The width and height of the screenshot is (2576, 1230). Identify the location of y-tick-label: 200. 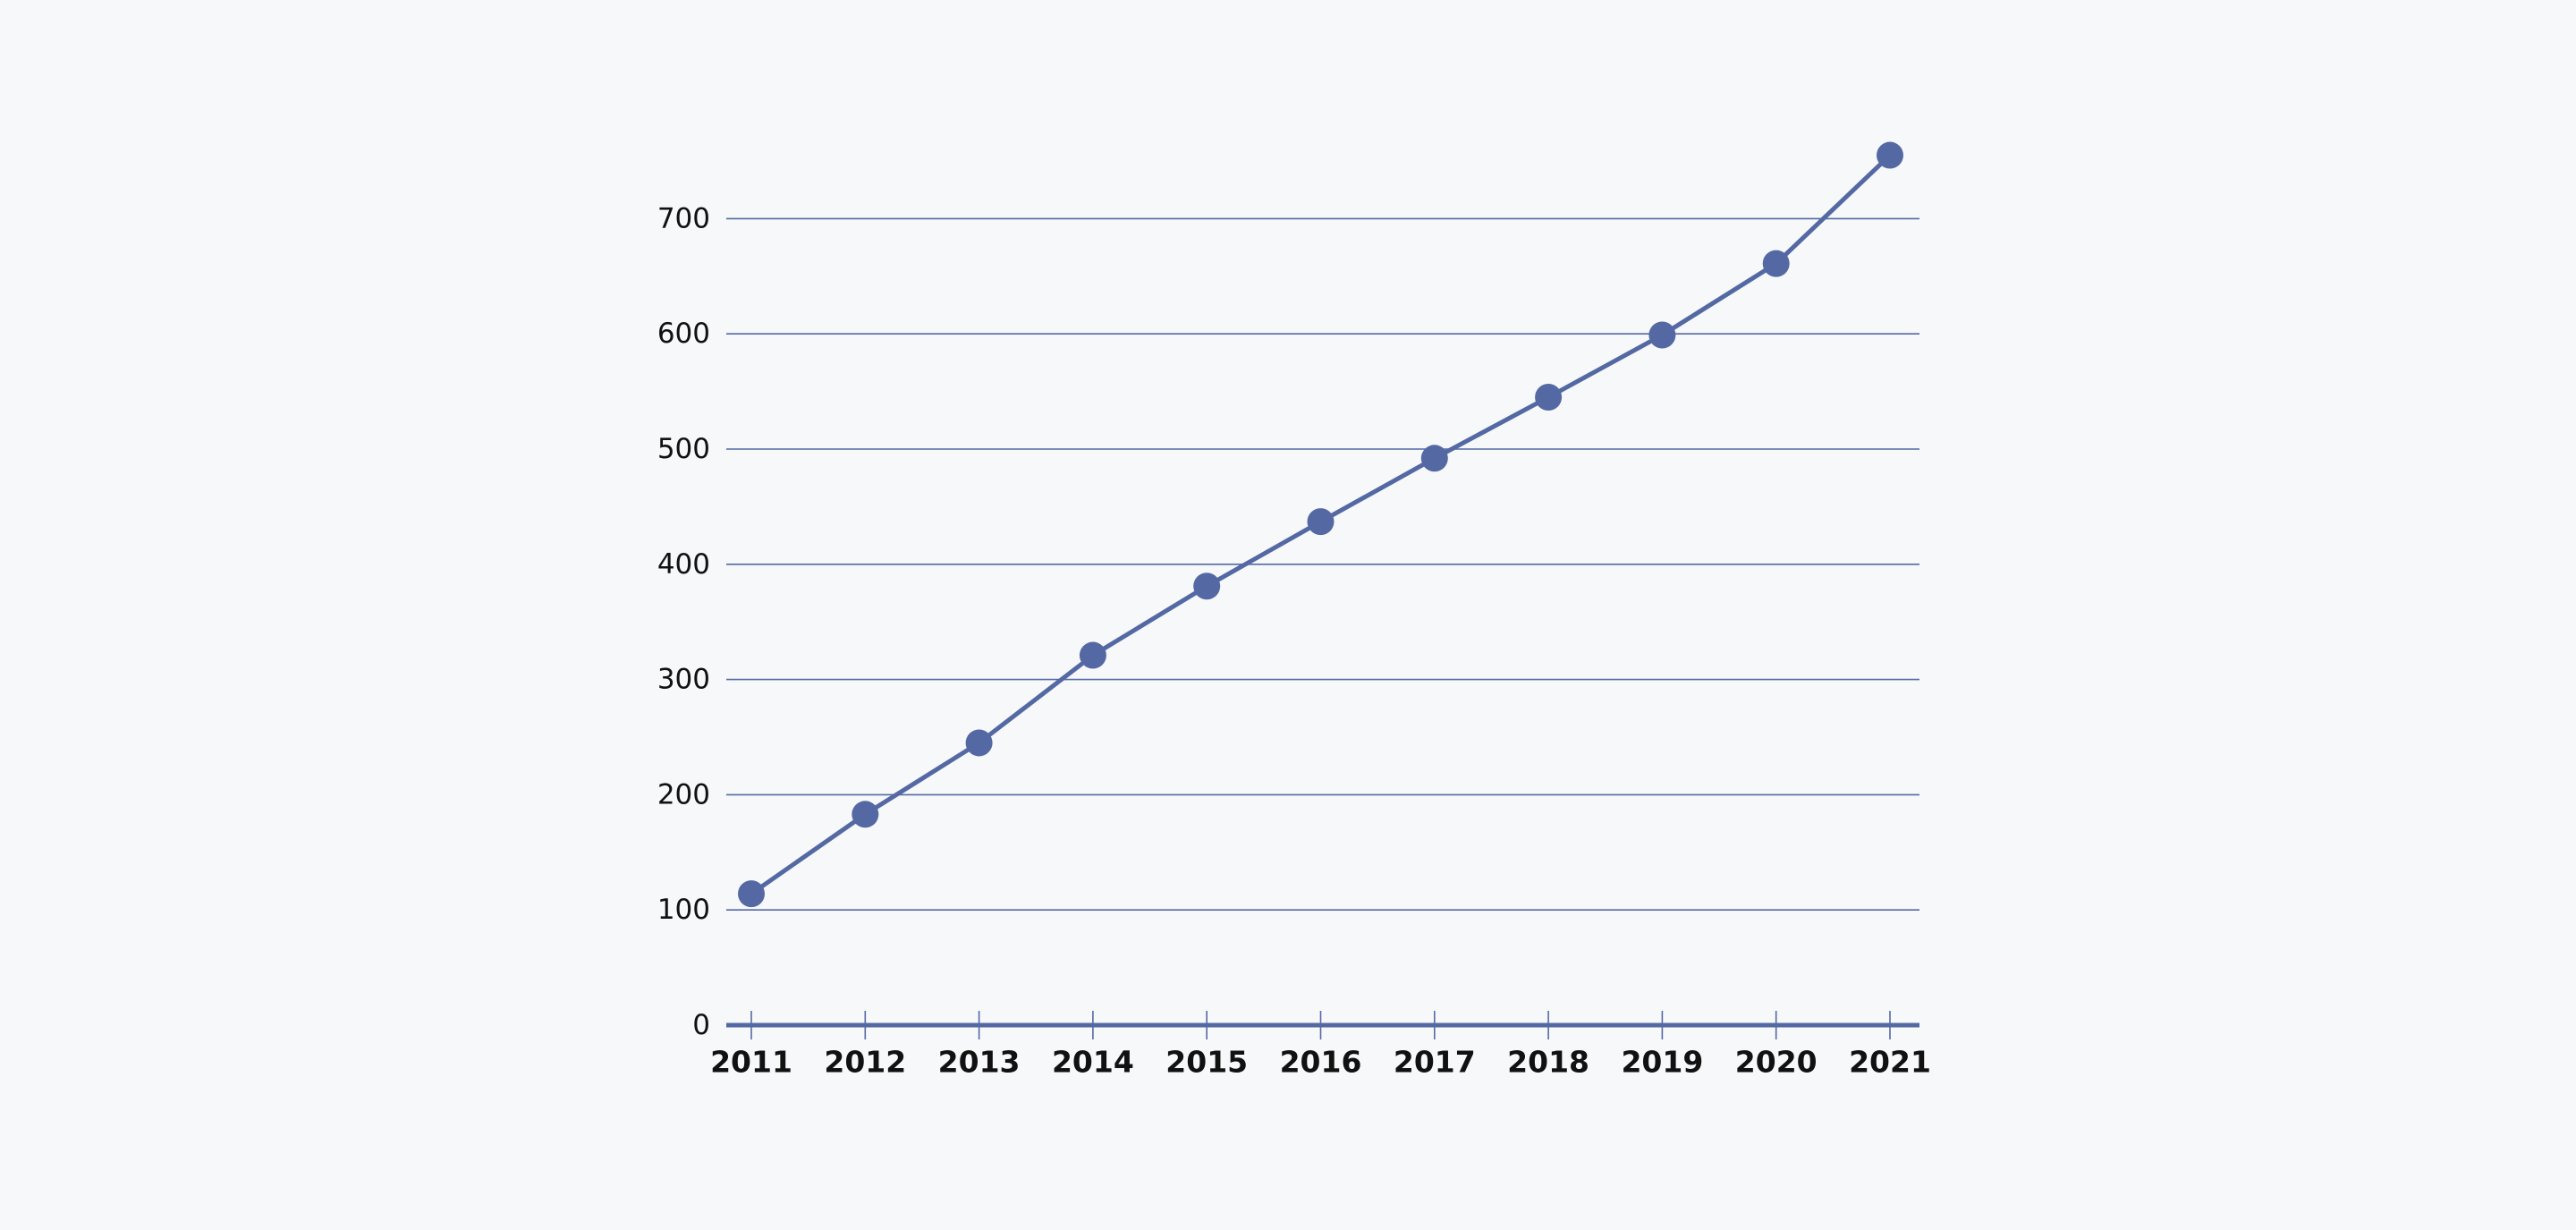
(683, 794).